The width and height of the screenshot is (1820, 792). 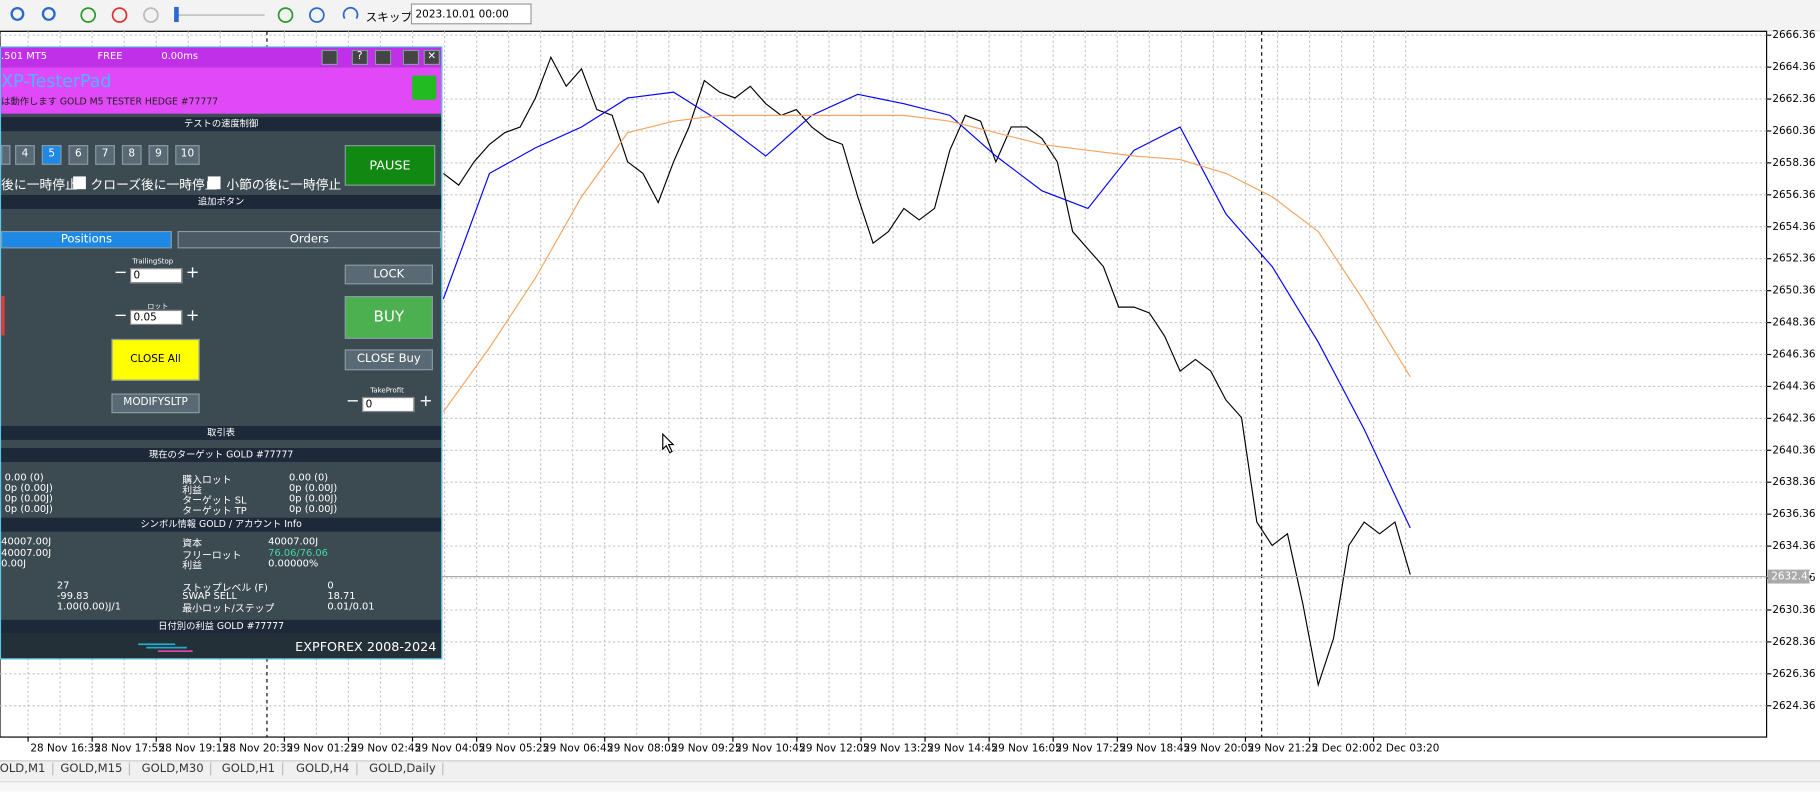 I want to click on toolbar-icons, so click(x=184, y=14).